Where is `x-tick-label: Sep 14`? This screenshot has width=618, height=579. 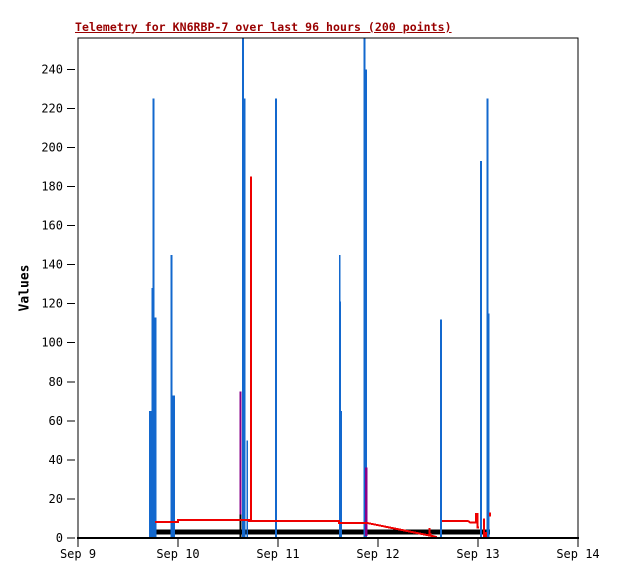 x-tick-label: Sep 14 is located at coordinates (577, 554).